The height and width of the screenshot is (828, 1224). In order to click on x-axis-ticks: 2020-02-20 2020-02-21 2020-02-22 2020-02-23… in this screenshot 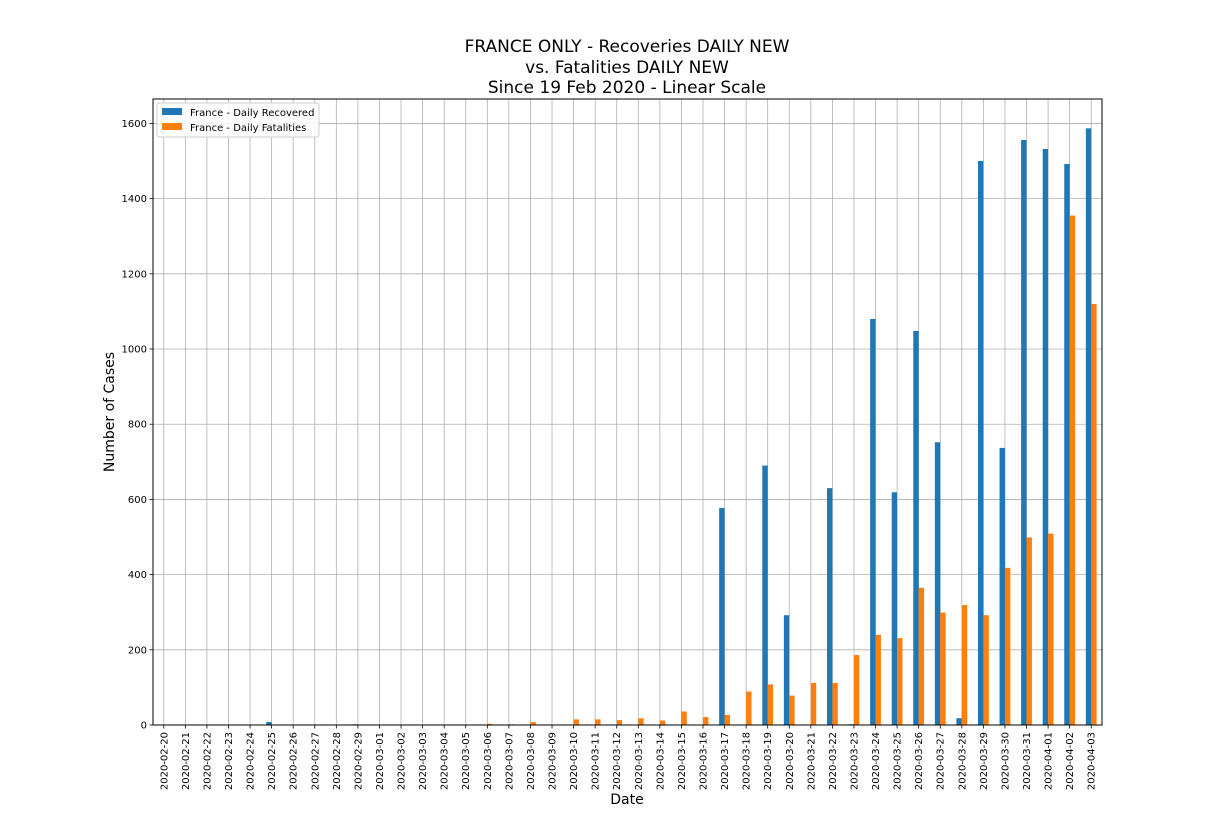, I will do `click(628, 757)`.